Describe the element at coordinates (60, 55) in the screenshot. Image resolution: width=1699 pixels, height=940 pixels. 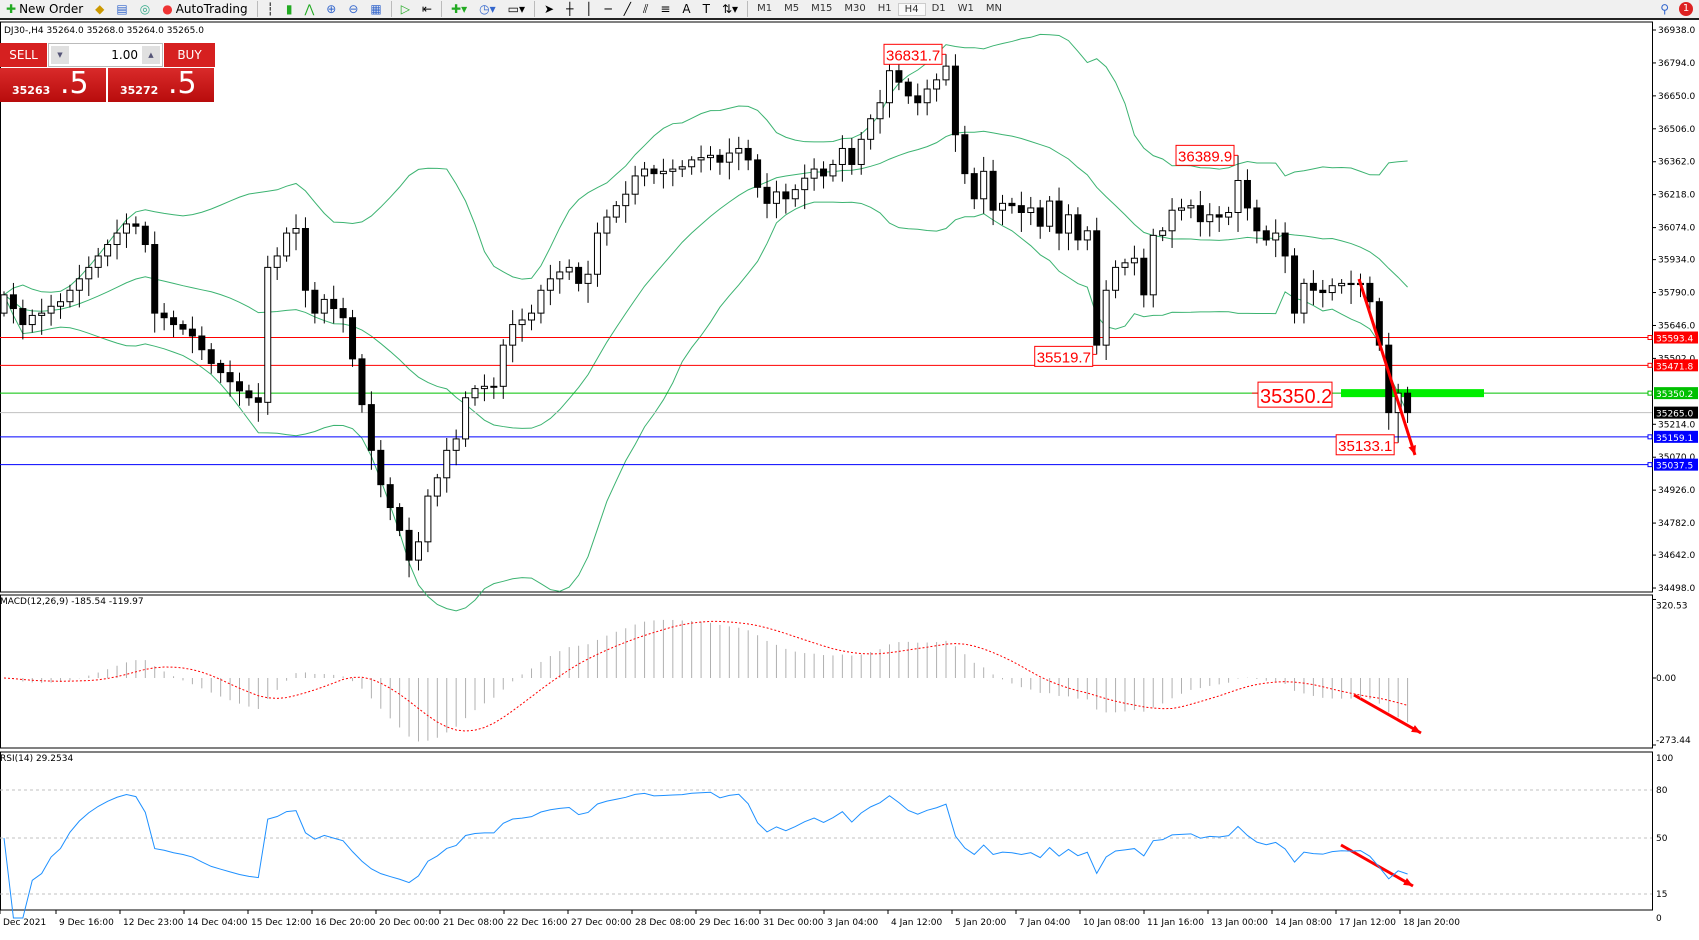
I see `lot-decrease-button: ▼` at that location.